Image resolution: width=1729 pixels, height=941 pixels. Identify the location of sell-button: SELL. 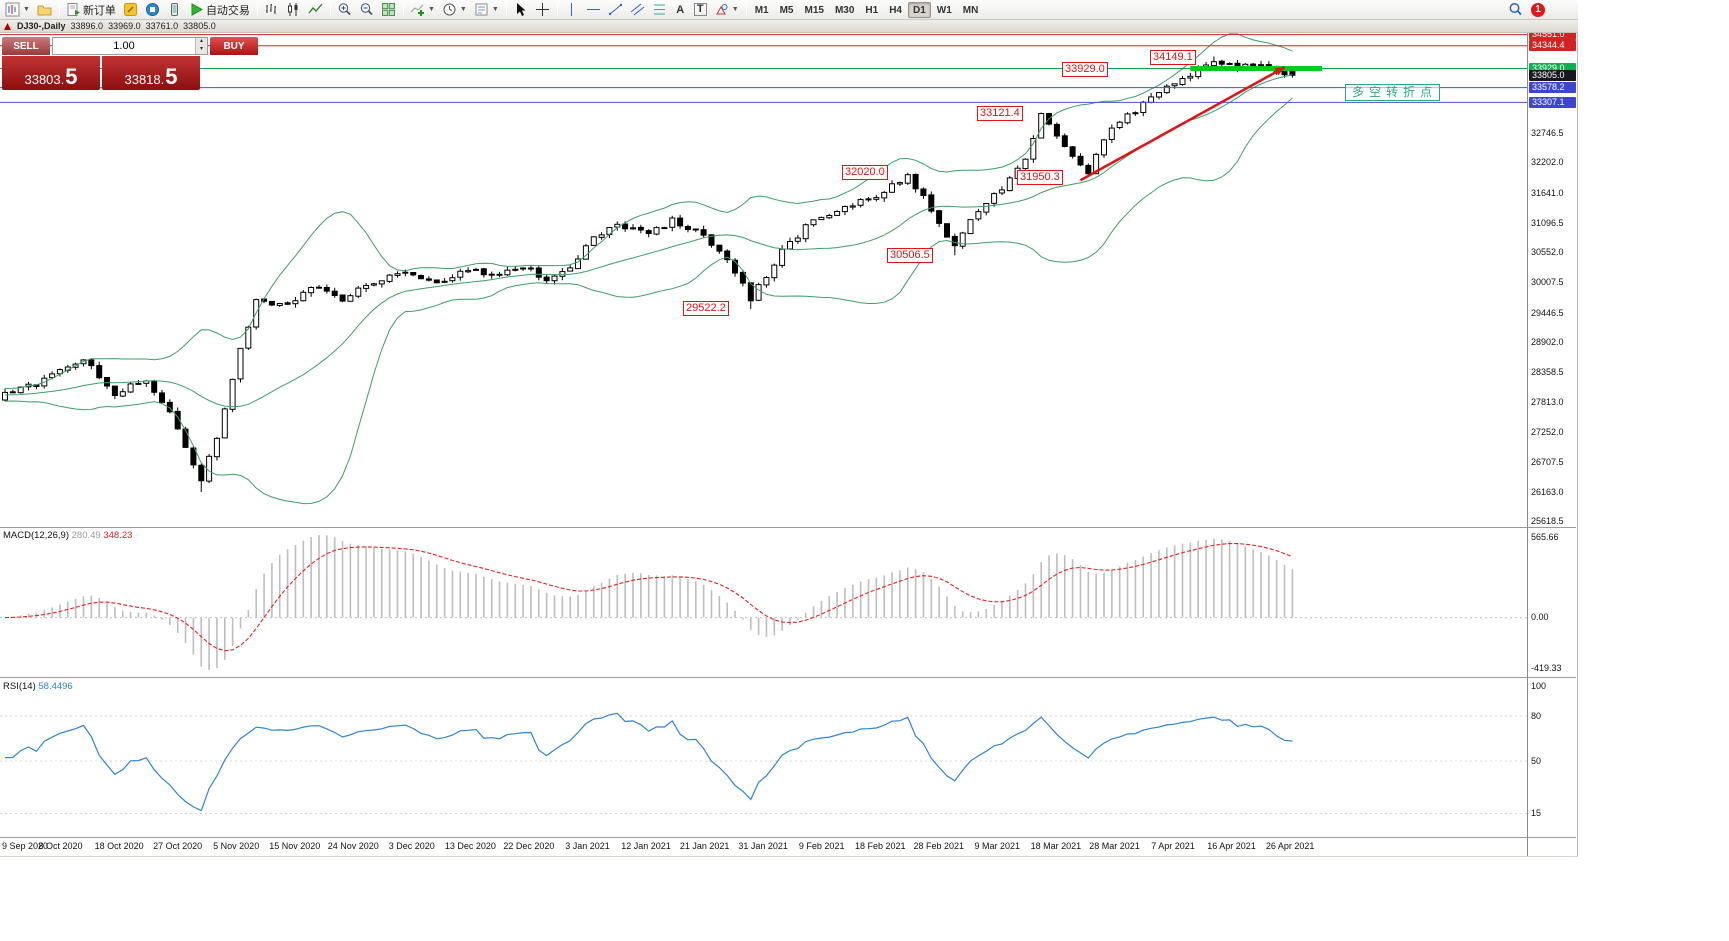
(26, 46).